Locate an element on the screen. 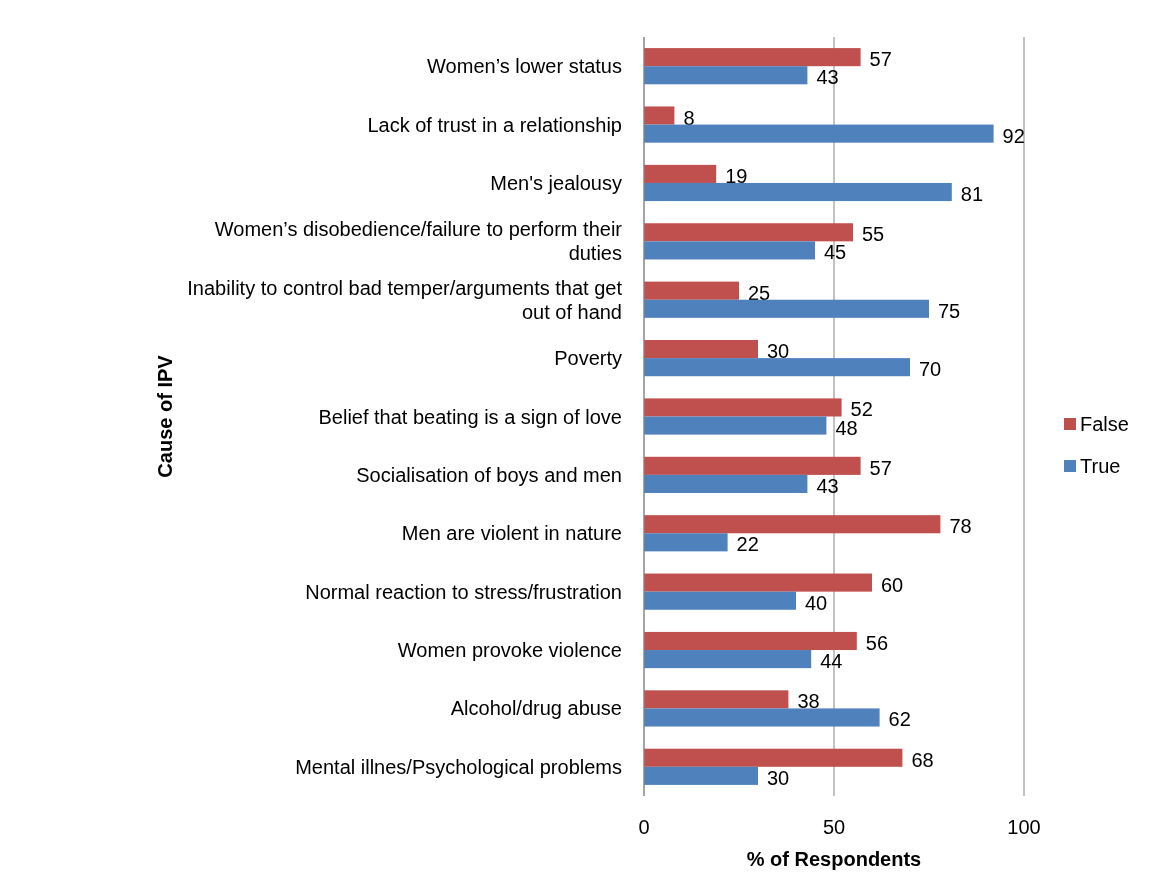 The width and height of the screenshot is (1154, 873). y-tick-label: Women provoke violence is located at coordinates (509, 650).